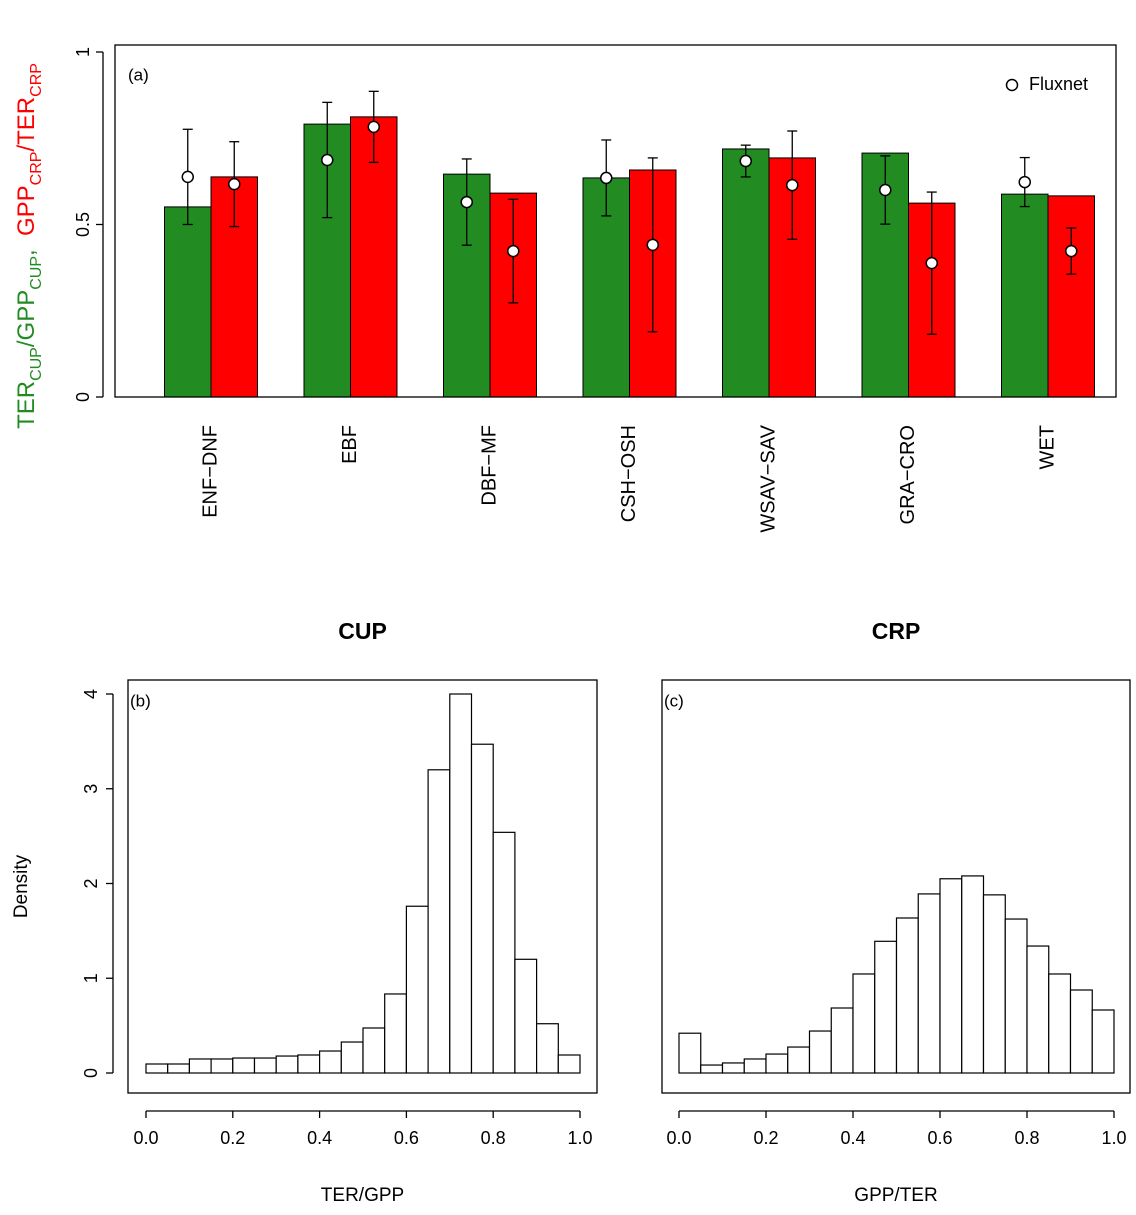 The image size is (1136, 1215). I want to click on chart-title: CUP, so click(362, 631).